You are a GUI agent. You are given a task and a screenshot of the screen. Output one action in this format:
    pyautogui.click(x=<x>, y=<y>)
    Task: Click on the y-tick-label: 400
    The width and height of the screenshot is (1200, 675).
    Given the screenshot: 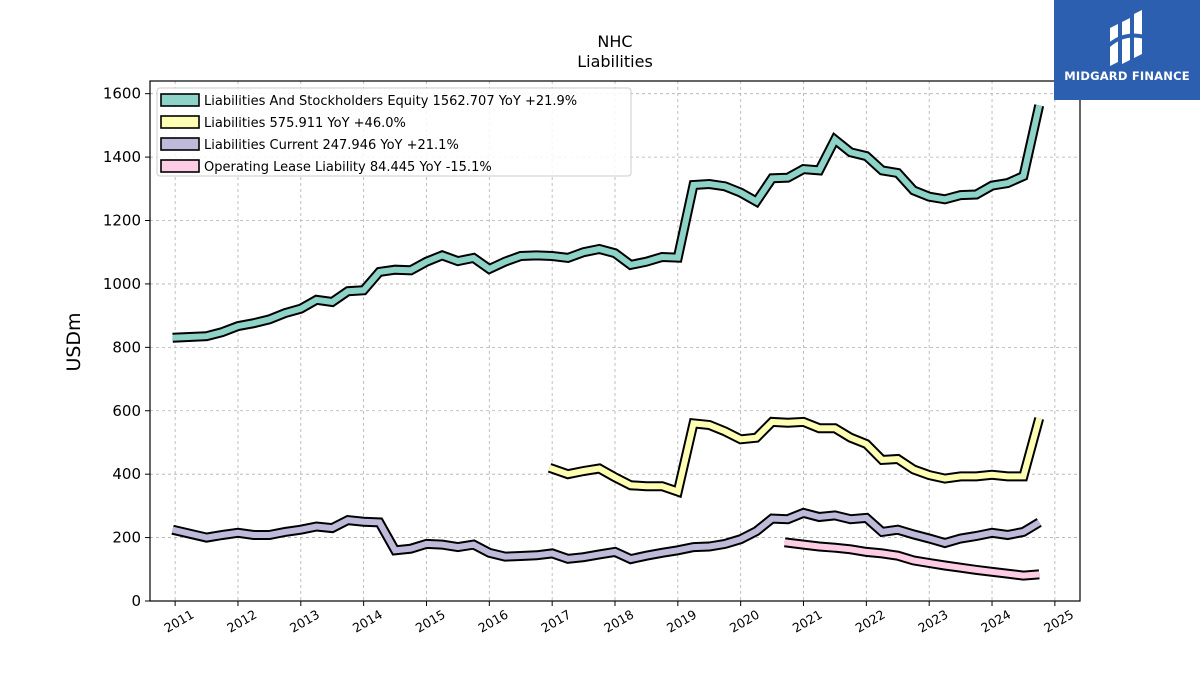 What is the action you would take?
    pyautogui.click(x=126, y=474)
    